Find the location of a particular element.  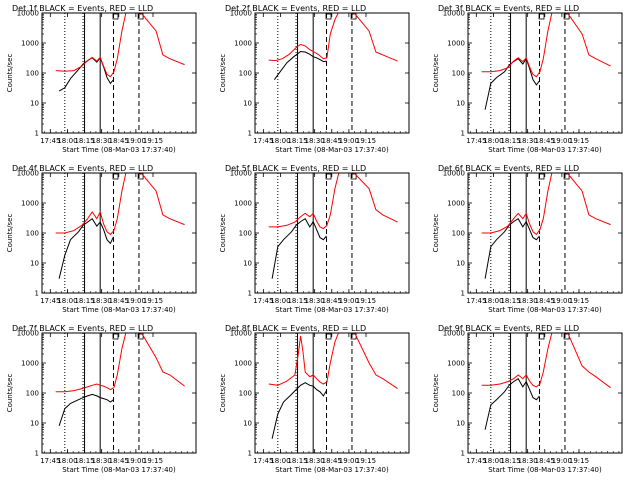

chart-title: Det 3f BLACK = Events, RED = LLD is located at coordinates (508, 8).